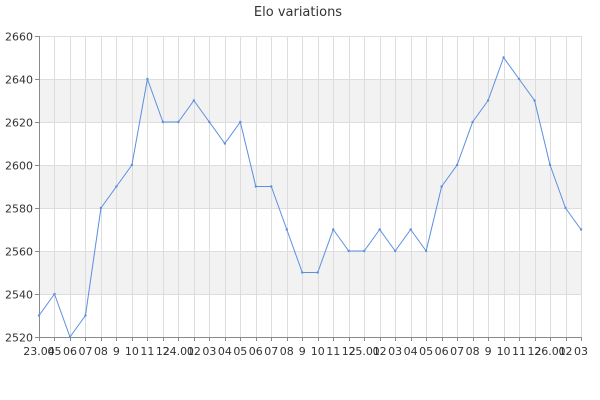 The image size is (600, 400). I want to click on y-tick-label: 2600, so click(19, 166).